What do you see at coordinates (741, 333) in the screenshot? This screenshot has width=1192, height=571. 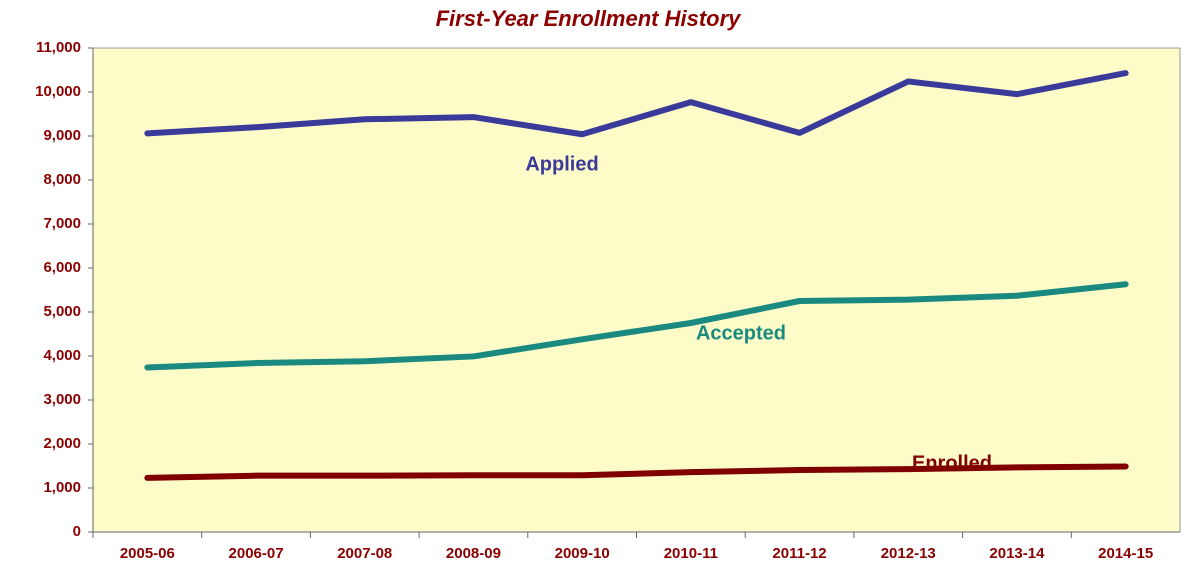 I see `series-label: Accepted` at bounding box center [741, 333].